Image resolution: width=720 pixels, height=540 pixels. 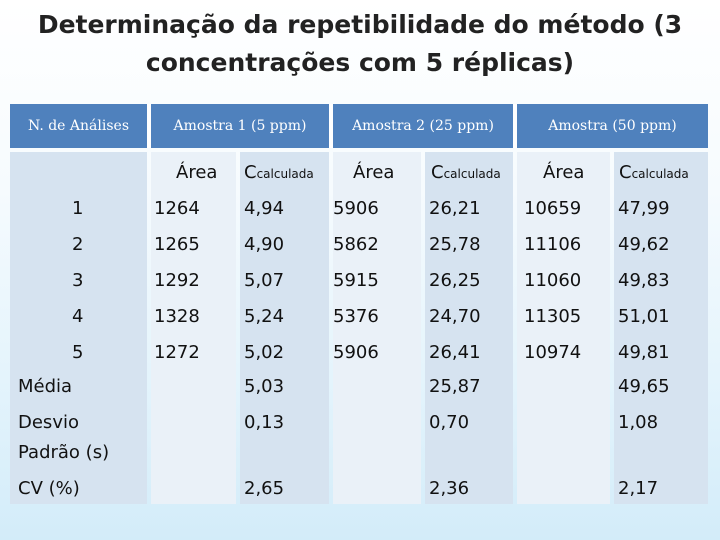 What do you see at coordinates (49, 488) in the screenshot?
I see `cv-label: CV (%)` at bounding box center [49, 488].